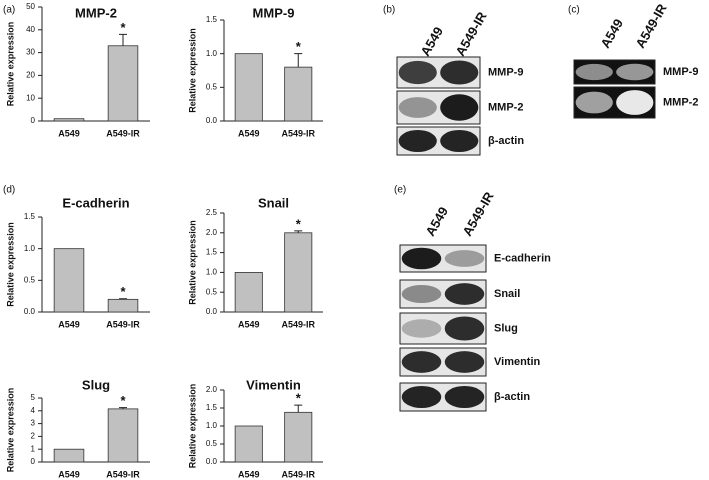 Image resolution: width=709 pixels, height=480 pixels. Describe the element at coordinates (273, 384) in the screenshot. I see `chart-title: Vimentin` at that location.